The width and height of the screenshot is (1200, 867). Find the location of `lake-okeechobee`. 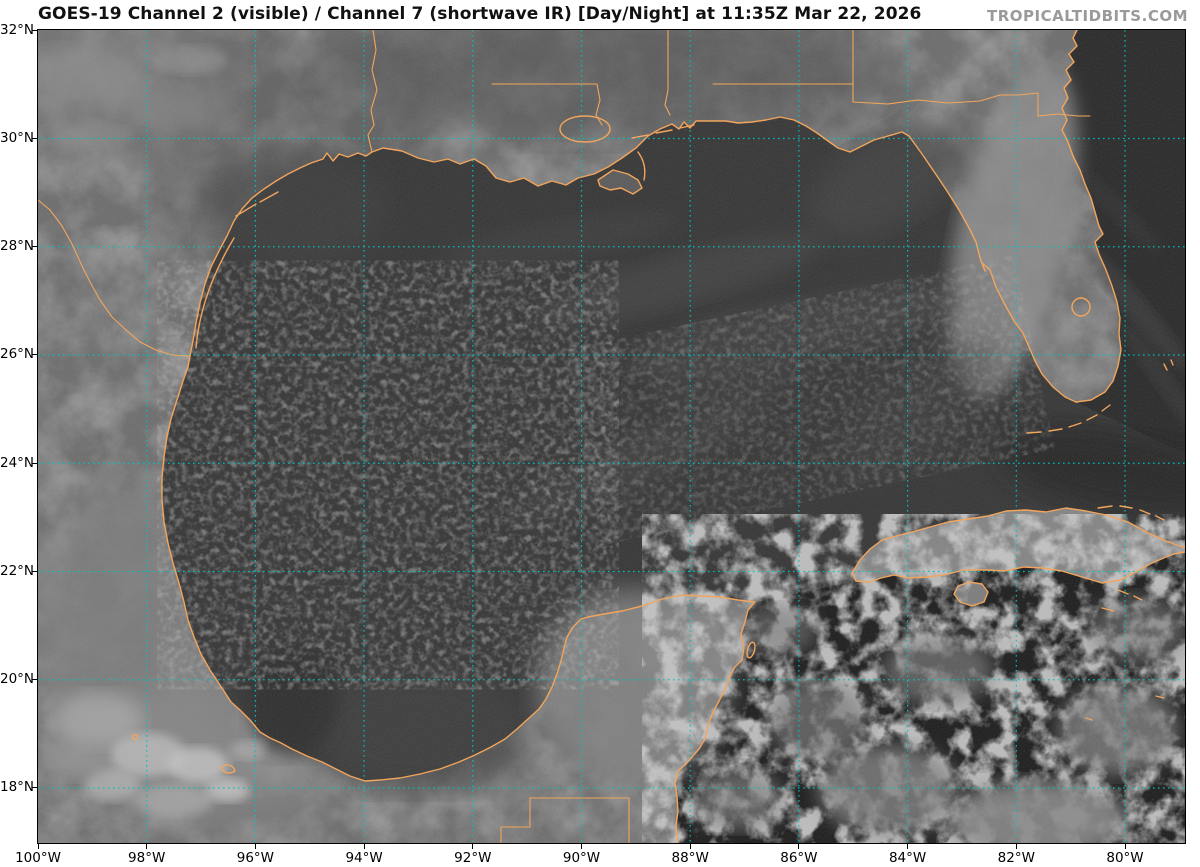

lake-okeechobee is located at coordinates (1081, 307).